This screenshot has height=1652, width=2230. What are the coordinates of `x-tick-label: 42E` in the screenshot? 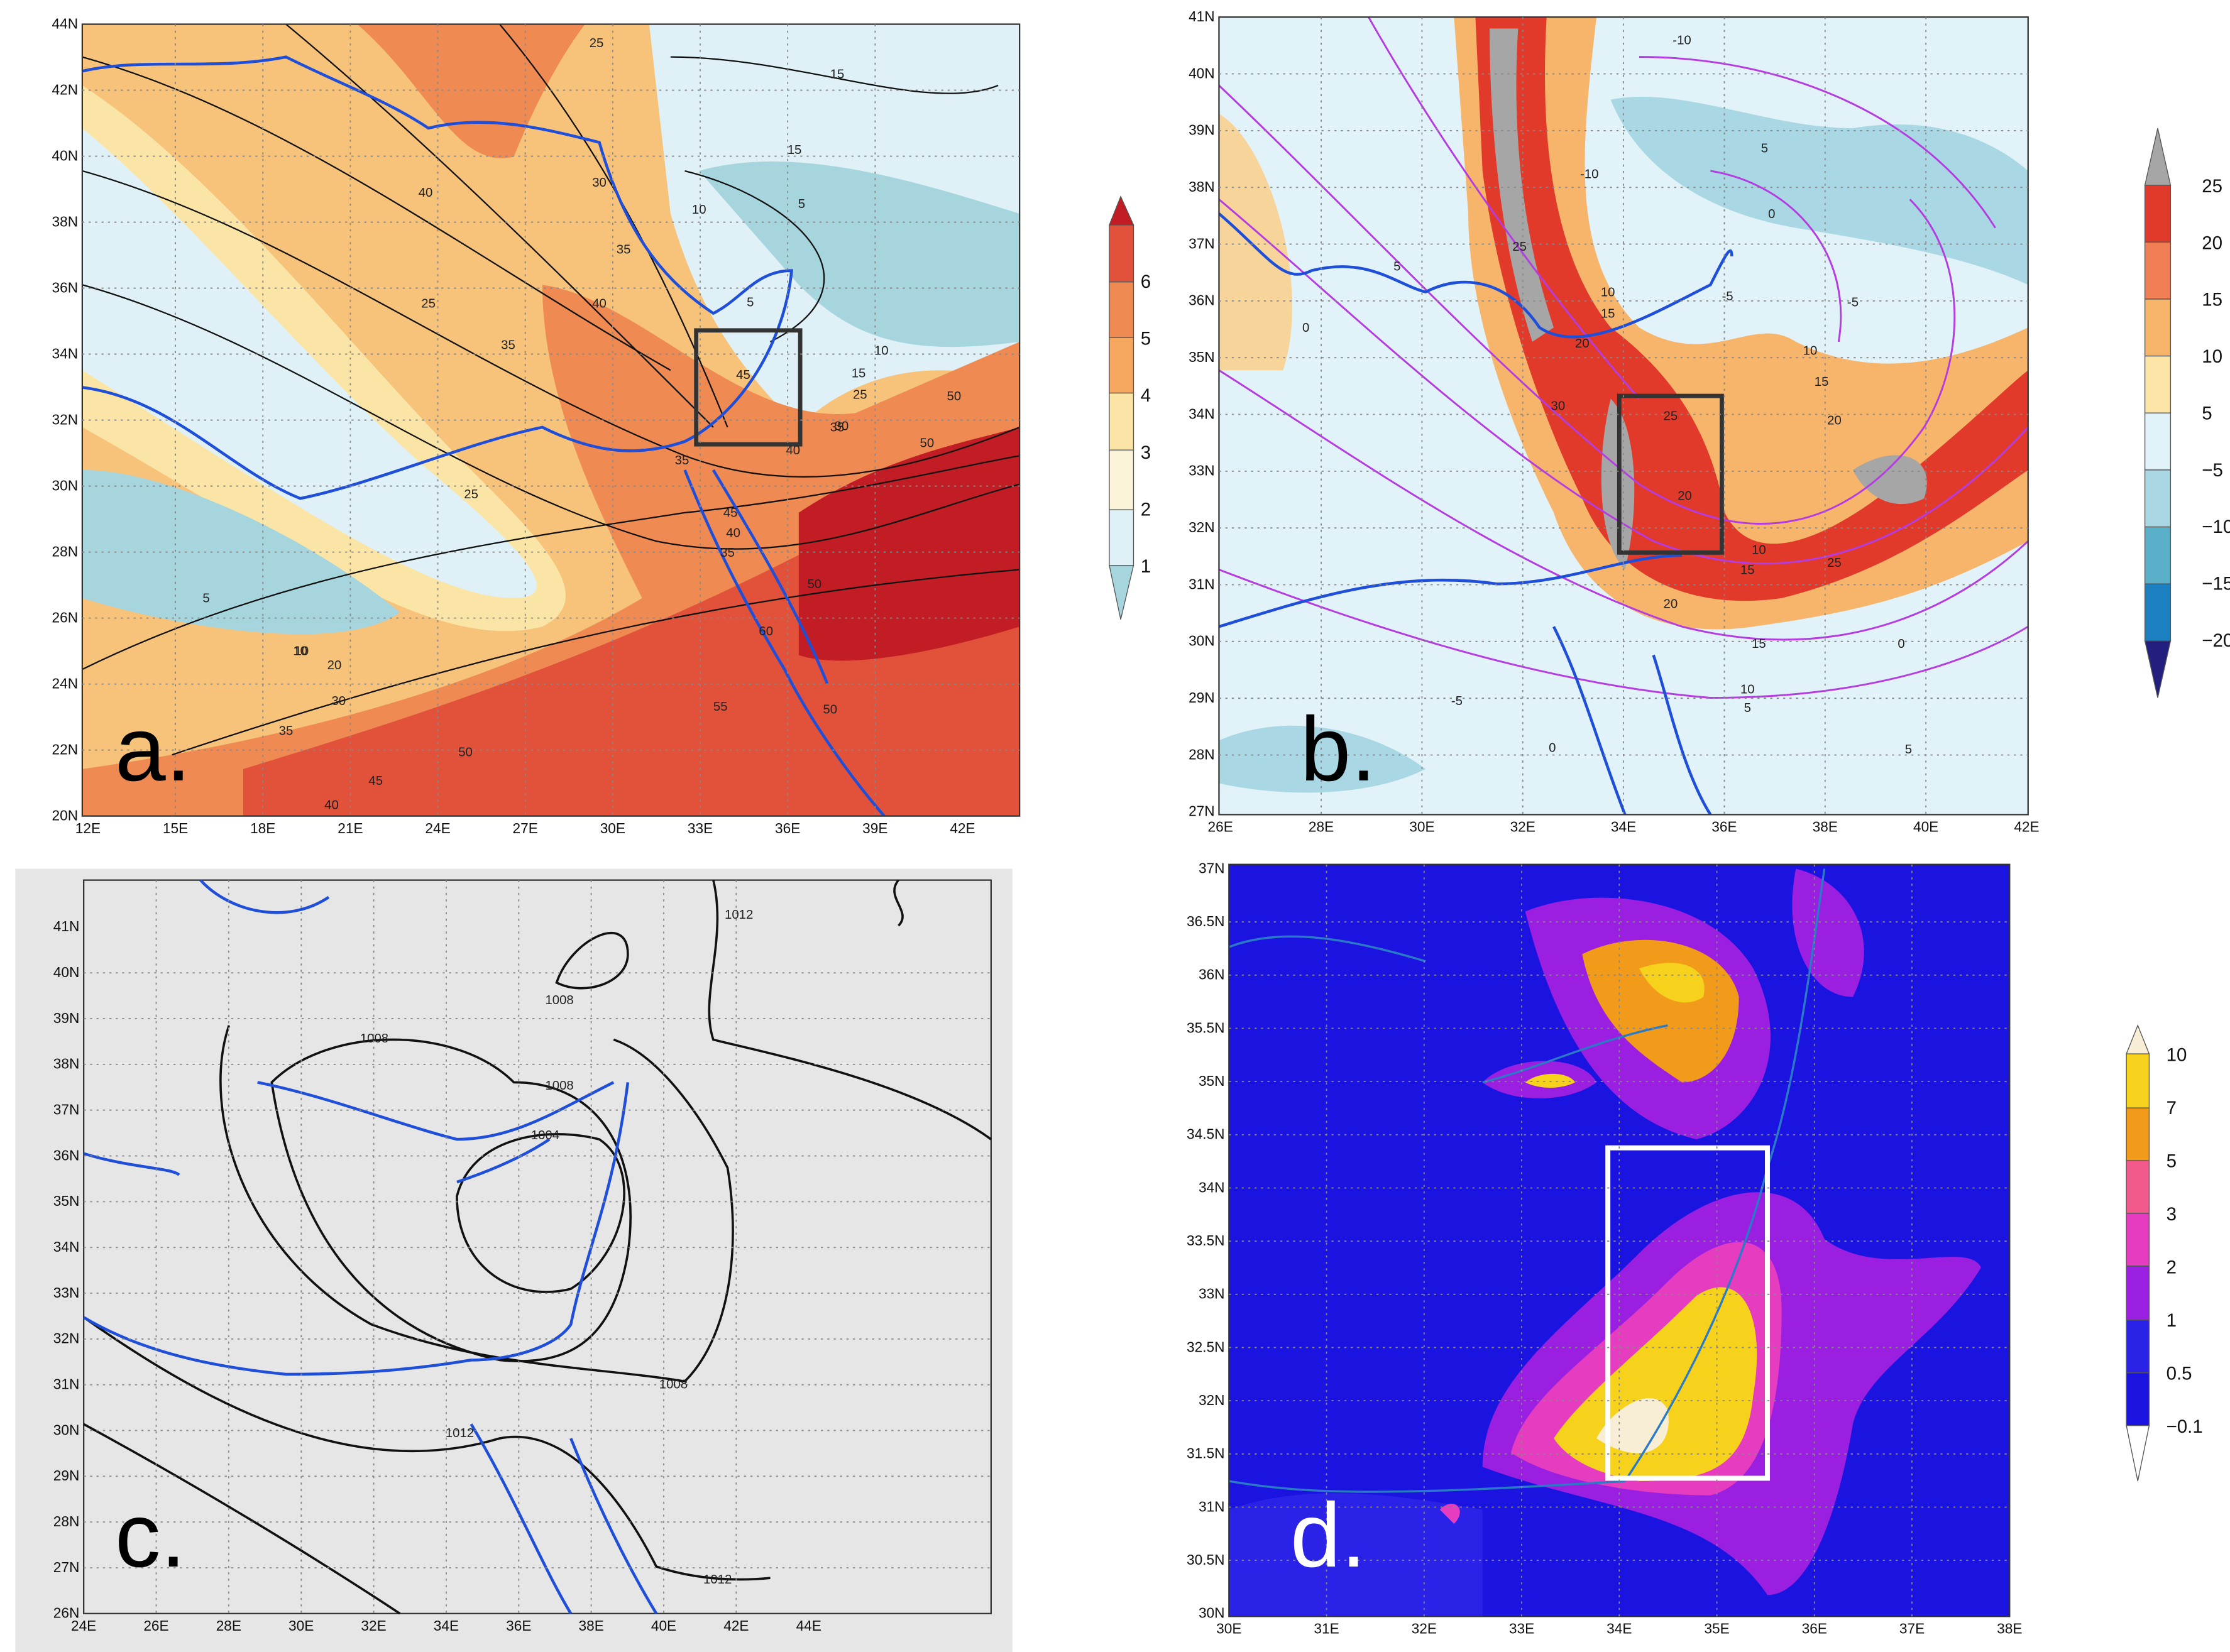 It's located at (2026, 827).